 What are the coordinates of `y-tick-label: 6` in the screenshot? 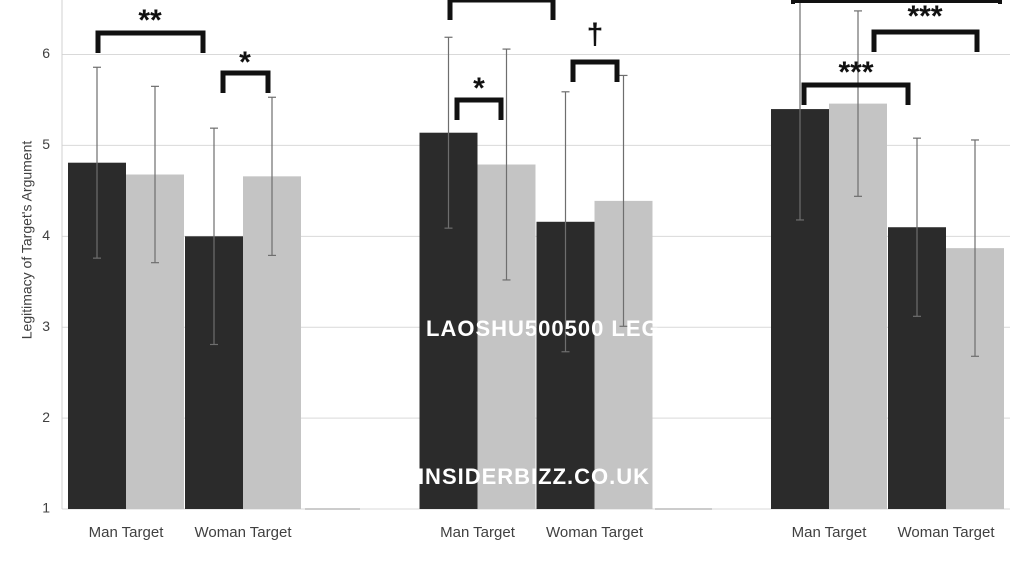 It's located at (46, 53).